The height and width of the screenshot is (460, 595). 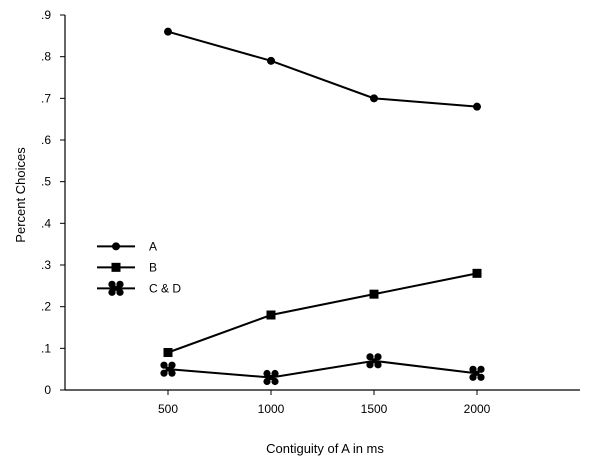 What do you see at coordinates (325, 448) in the screenshot?
I see `x-axis-title: Contiguity of A in ms` at bounding box center [325, 448].